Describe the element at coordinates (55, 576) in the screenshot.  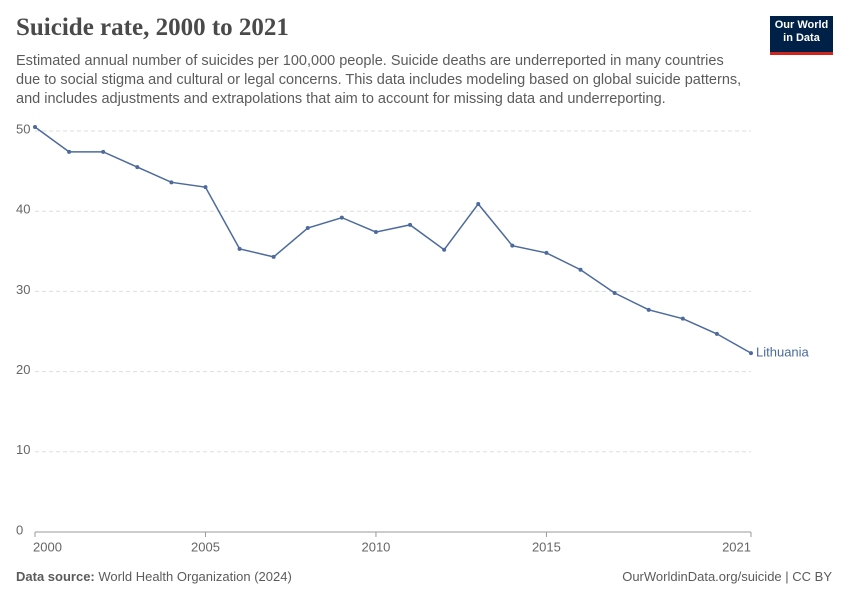
I see `source-label: Data source:` at that location.